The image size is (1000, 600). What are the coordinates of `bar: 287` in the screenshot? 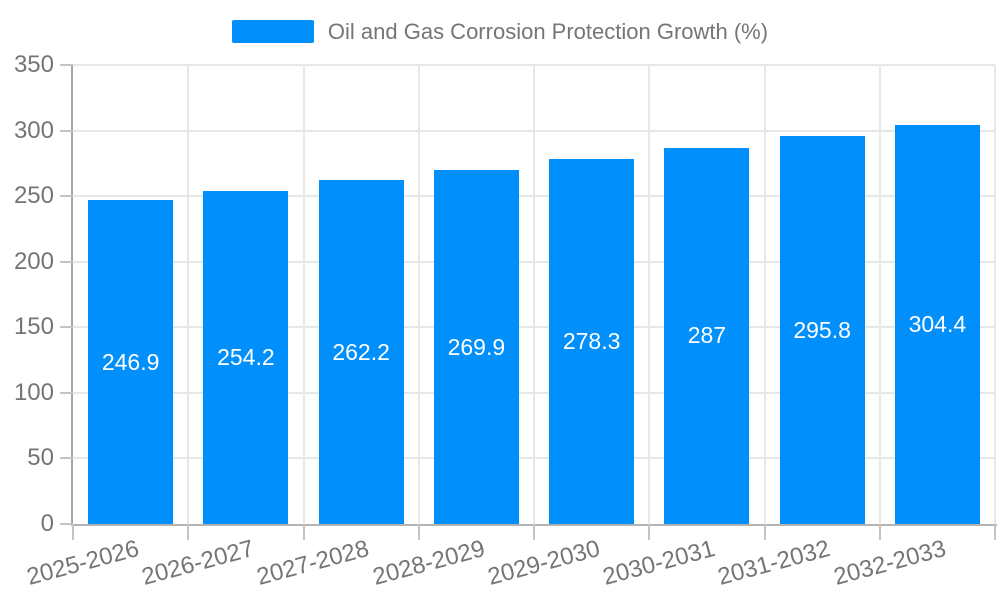 It's located at (707, 335).